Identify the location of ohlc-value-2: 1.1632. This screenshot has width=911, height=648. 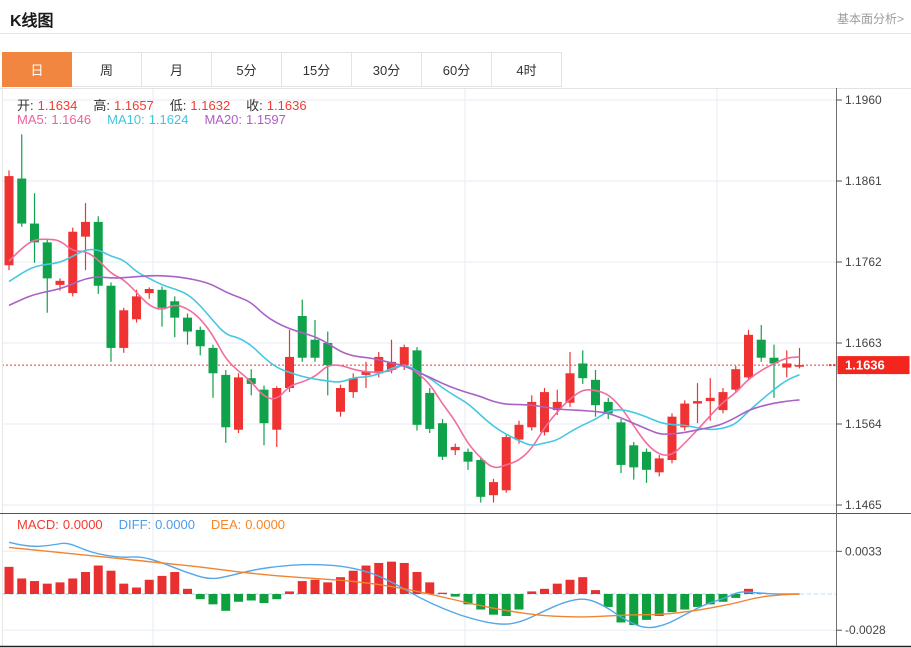
(210, 105).